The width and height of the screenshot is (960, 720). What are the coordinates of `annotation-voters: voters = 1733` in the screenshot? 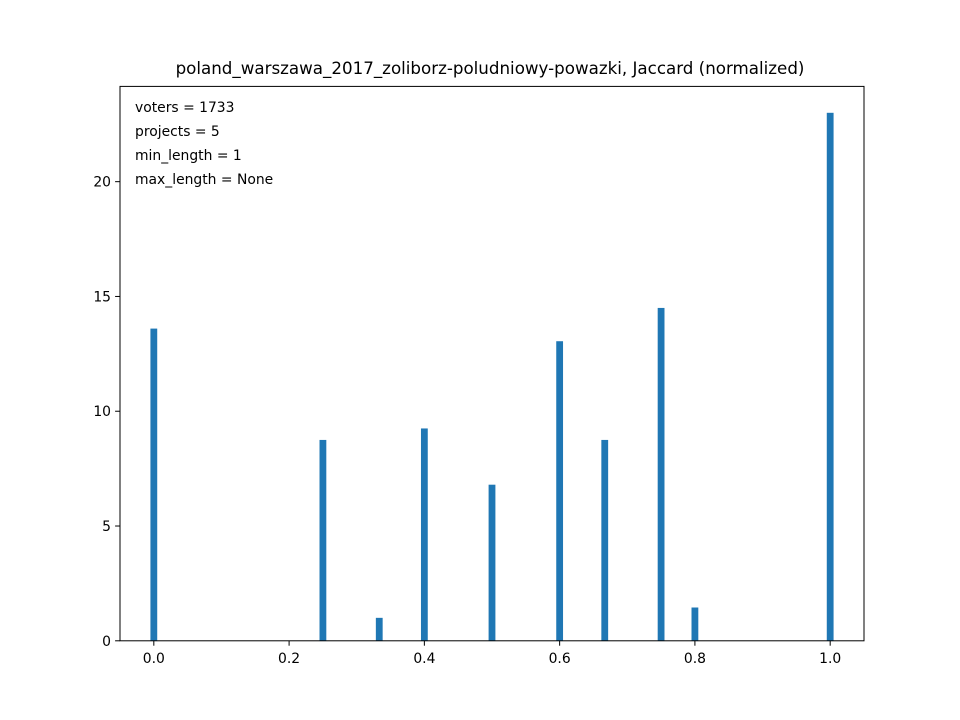 It's located at (184, 108).